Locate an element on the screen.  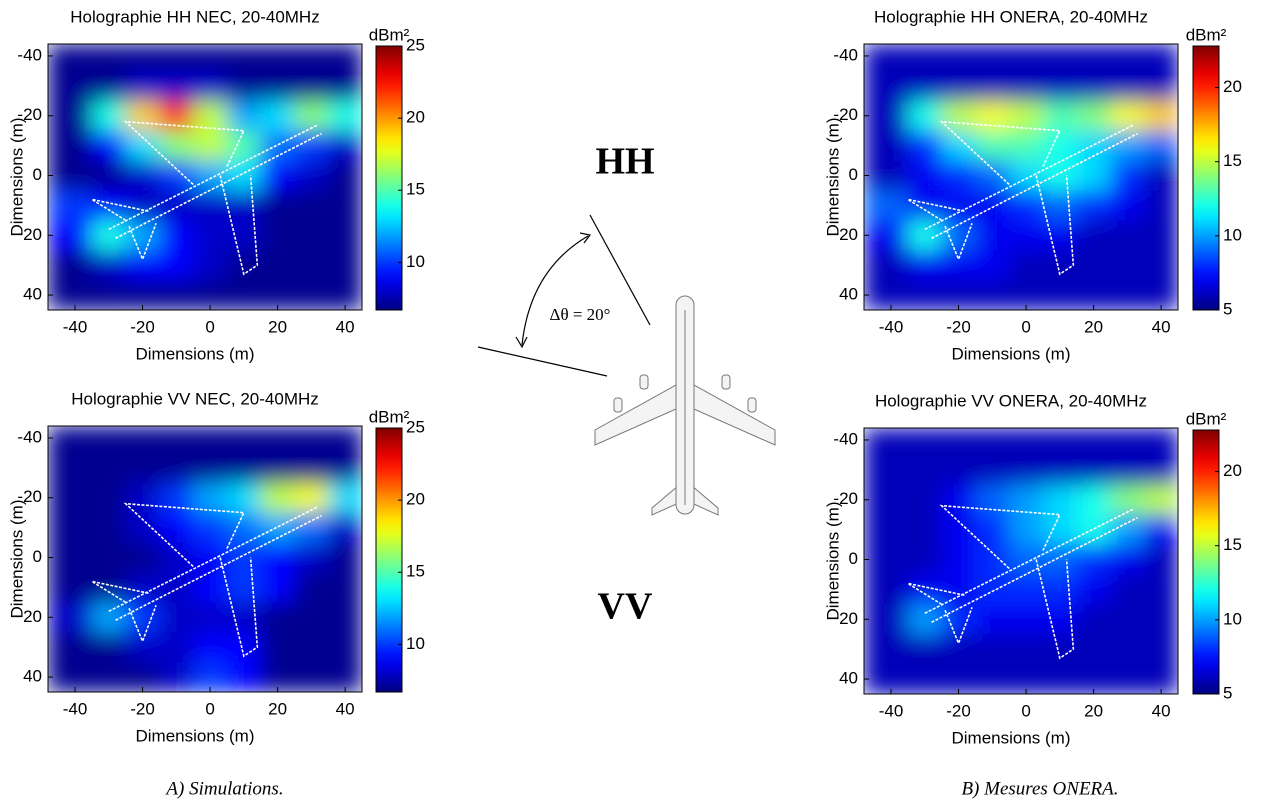
y-tick-label: 40 is located at coordinates (848, 678).